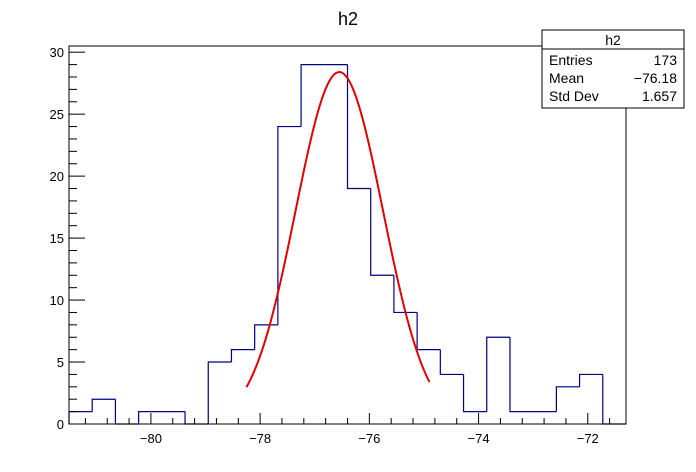  Describe the element at coordinates (571, 60) in the screenshot. I see `stats-label-entries: Entries` at that location.